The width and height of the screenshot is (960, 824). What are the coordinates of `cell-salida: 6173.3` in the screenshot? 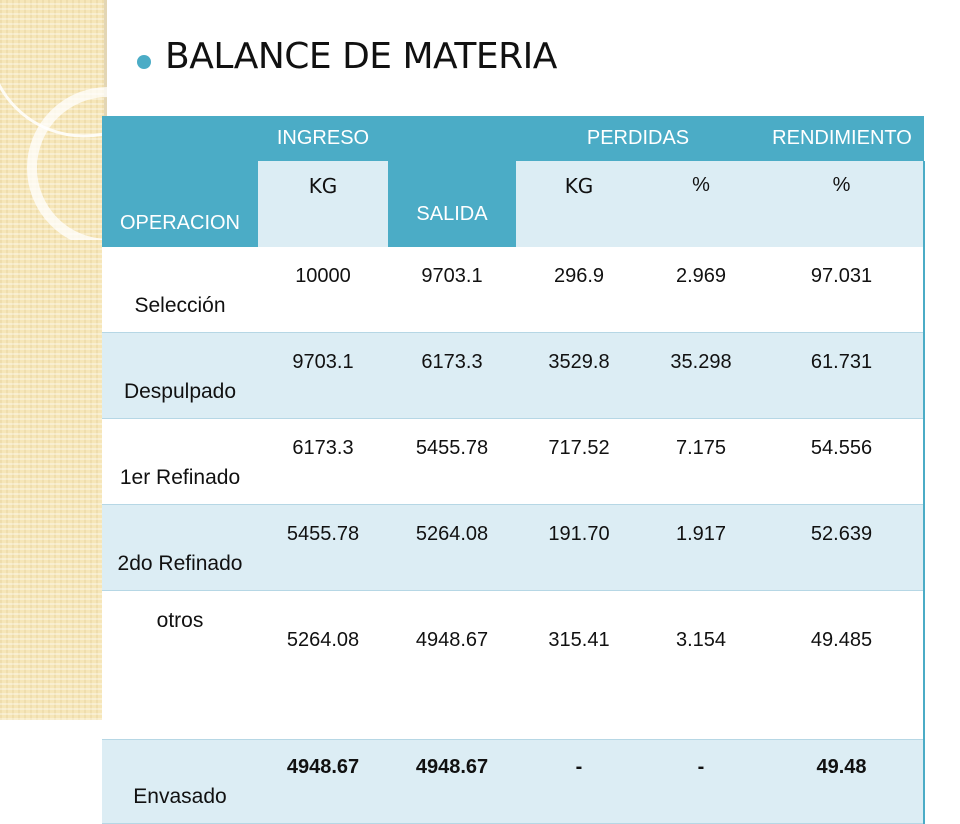 It's located at (452, 375).